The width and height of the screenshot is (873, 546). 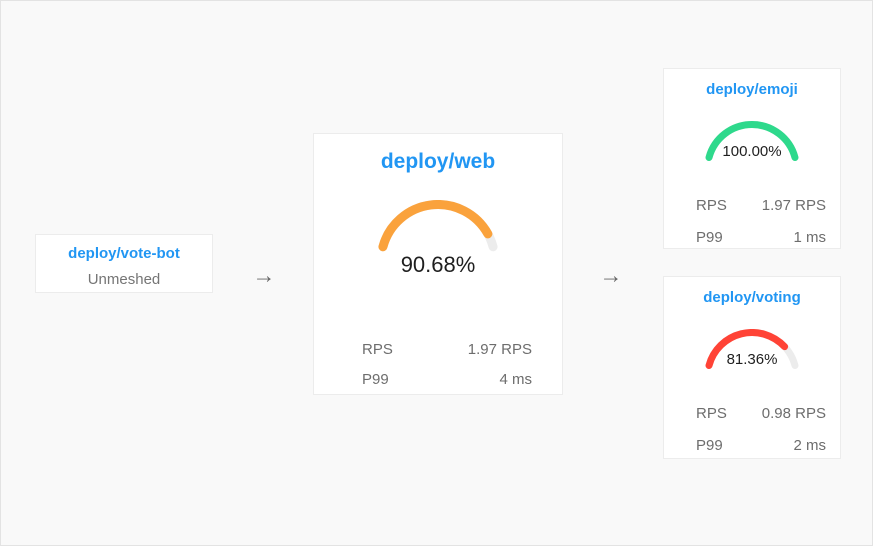 What do you see at coordinates (124, 279) in the screenshot?
I see `mesh-status-label: Unmeshed` at bounding box center [124, 279].